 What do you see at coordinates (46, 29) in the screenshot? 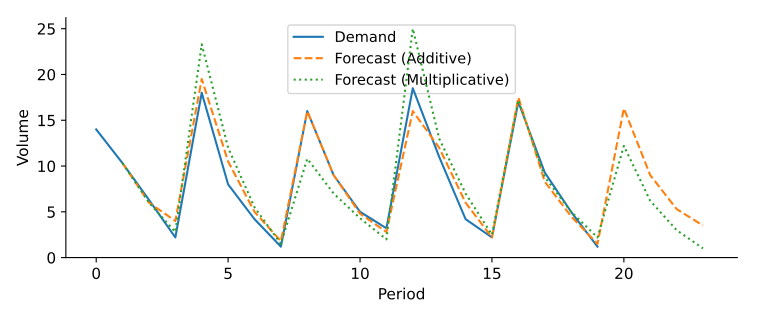
I see `y-tick-label: 25` at bounding box center [46, 29].